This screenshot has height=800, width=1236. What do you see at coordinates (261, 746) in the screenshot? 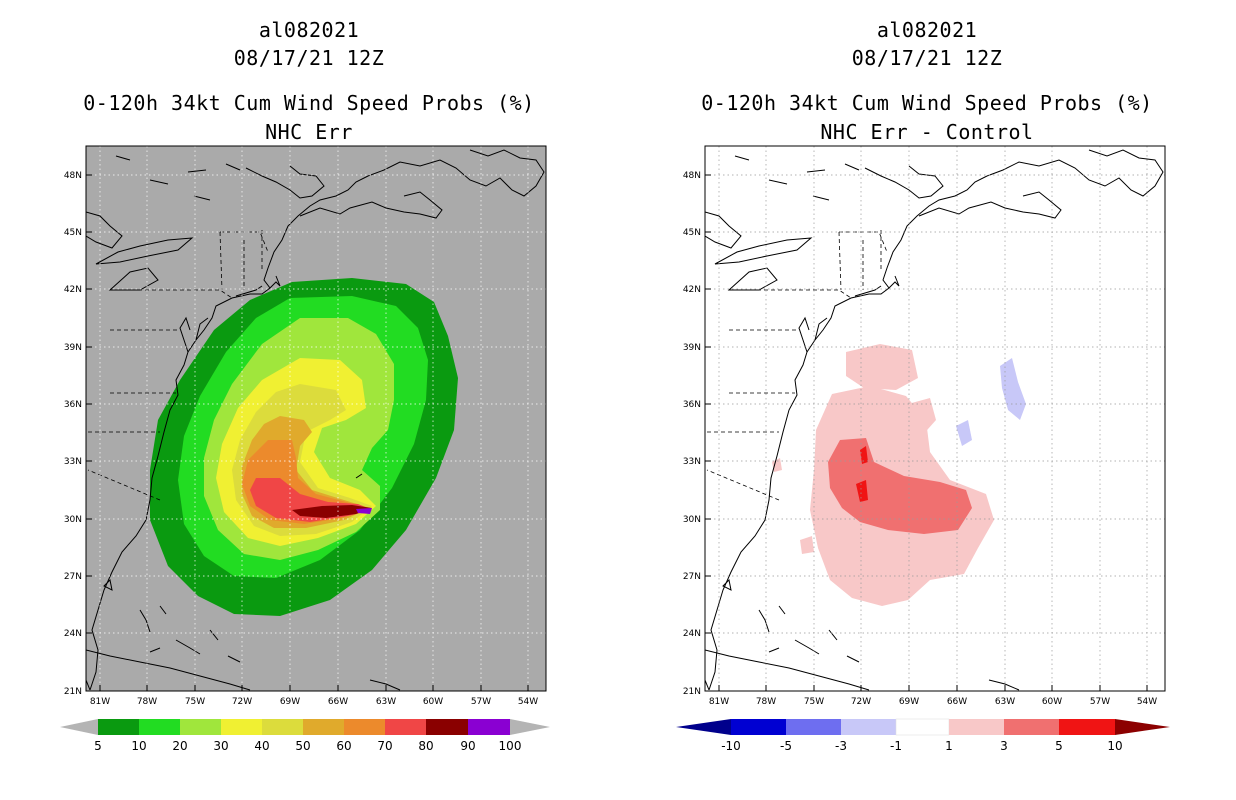
I see `colorbar-label: 40` at bounding box center [261, 746].